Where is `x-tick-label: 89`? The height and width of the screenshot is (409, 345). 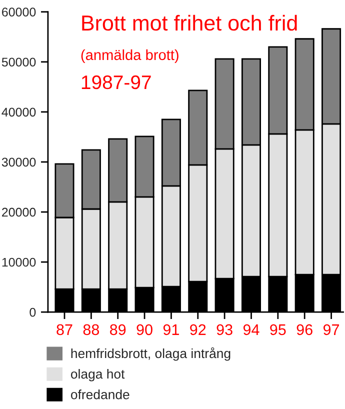
x-tick-label: 89 is located at coordinates (118, 330).